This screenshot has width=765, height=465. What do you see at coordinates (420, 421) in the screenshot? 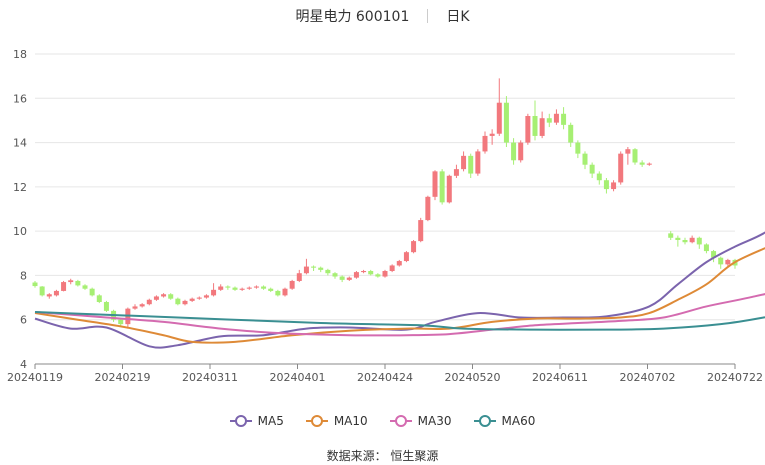
I see `legend-item-ma30: MA30` at bounding box center [420, 421].